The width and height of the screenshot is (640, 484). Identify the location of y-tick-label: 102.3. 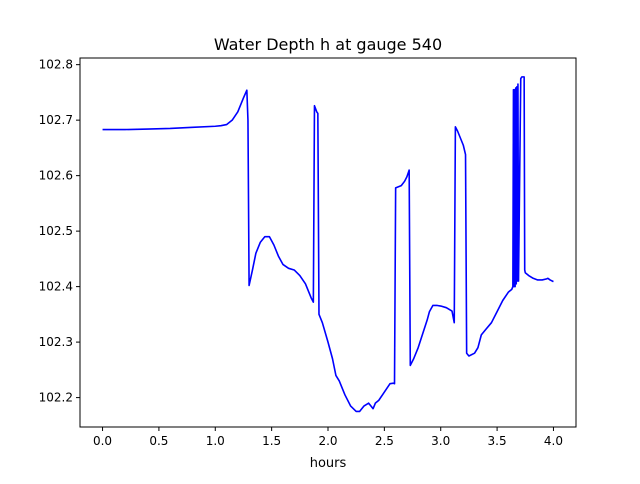
(56, 342).